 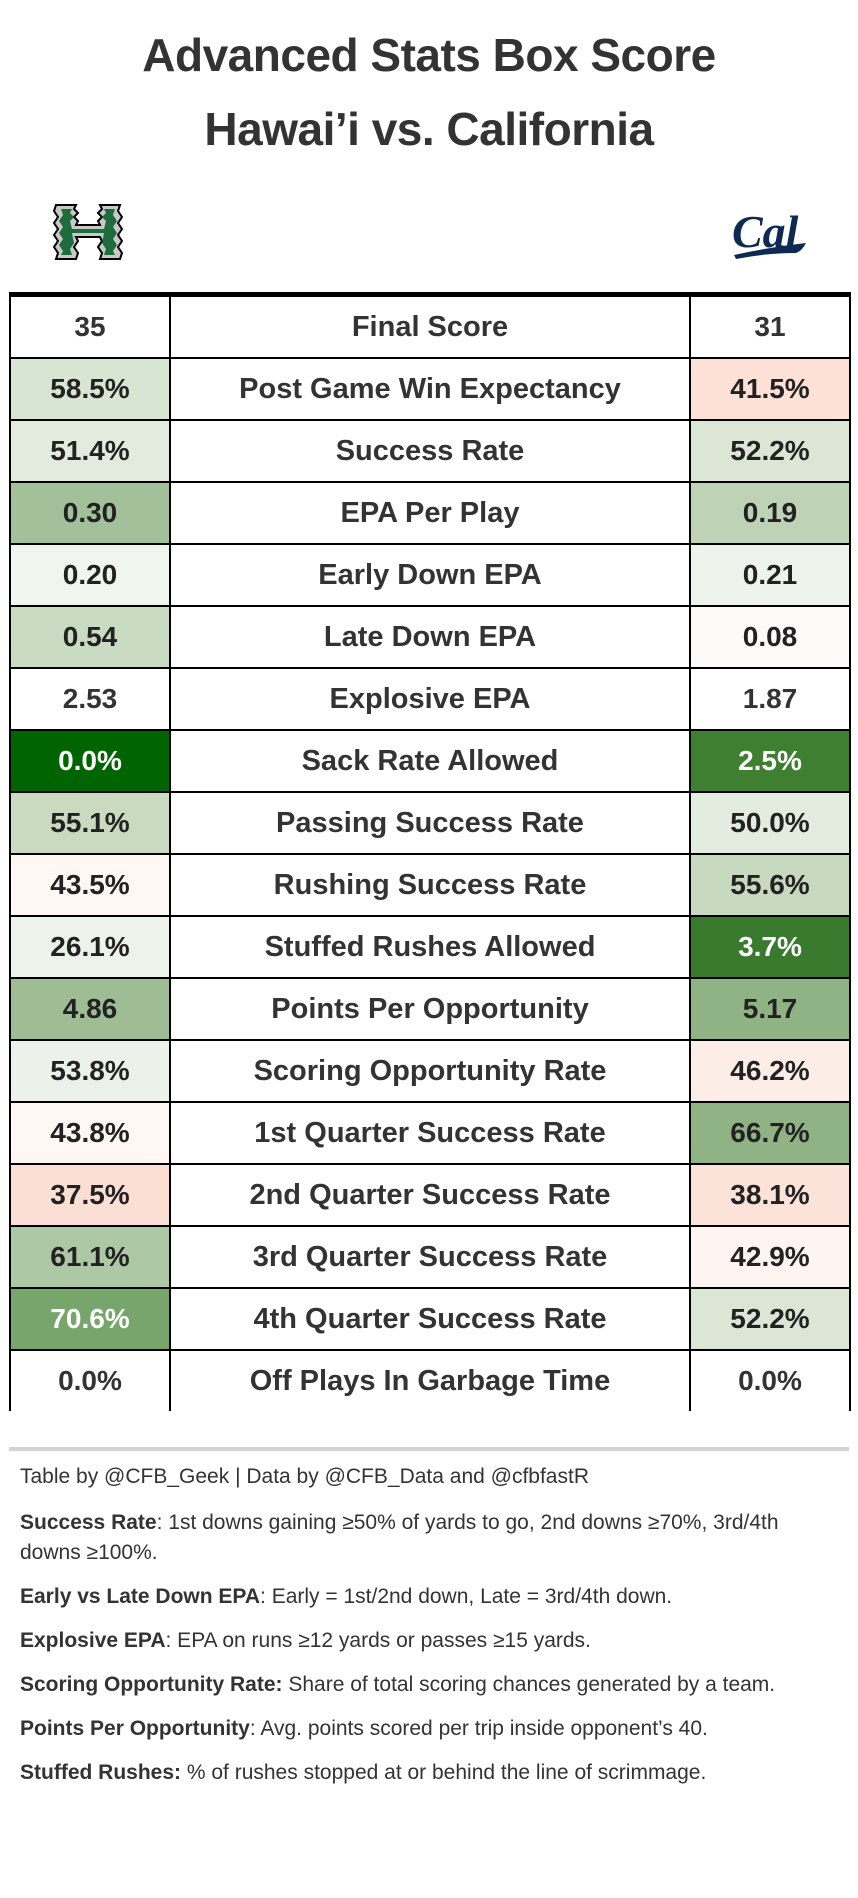 I want to click on definition-term: Scoring Opportunity Rate:, so click(x=151, y=1684).